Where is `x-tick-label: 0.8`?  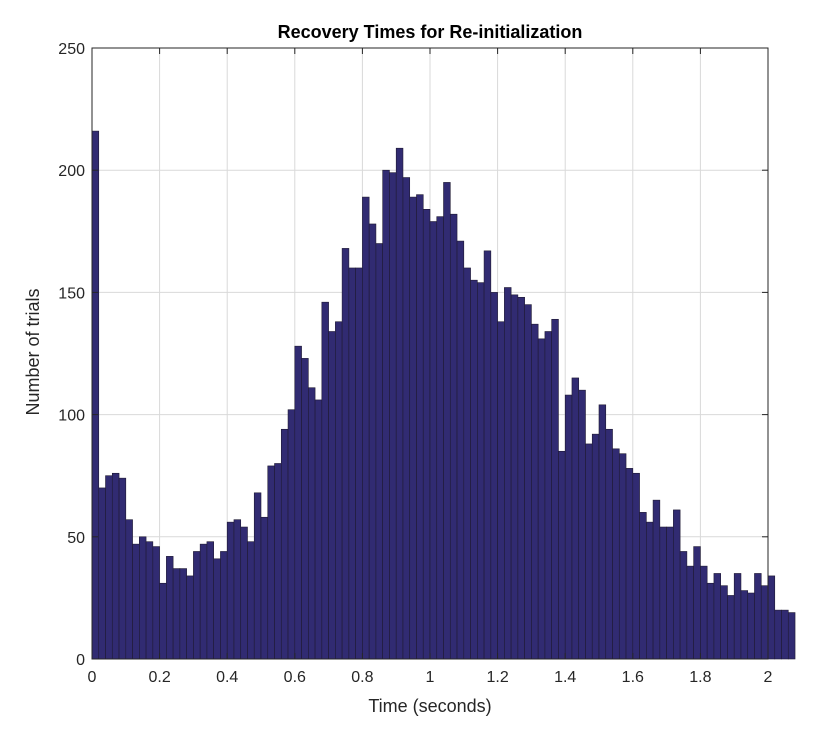
x-tick-label: 0.8 is located at coordinates (362, 677).